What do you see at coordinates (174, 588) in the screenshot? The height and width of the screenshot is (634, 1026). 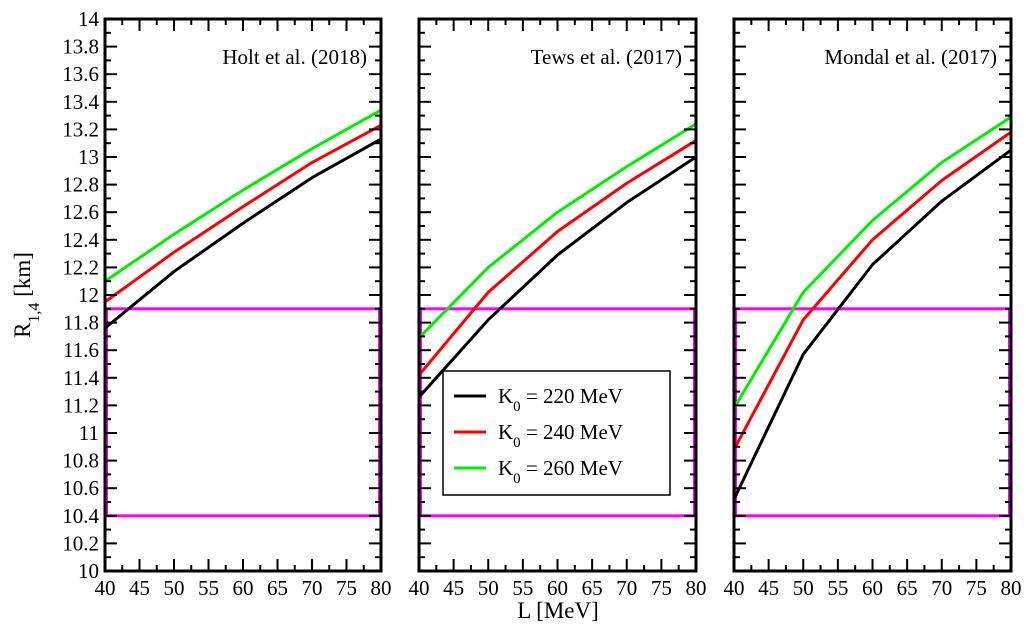 I see `panel-1-x-tick-label: 50` at bounding box center [174, 588].